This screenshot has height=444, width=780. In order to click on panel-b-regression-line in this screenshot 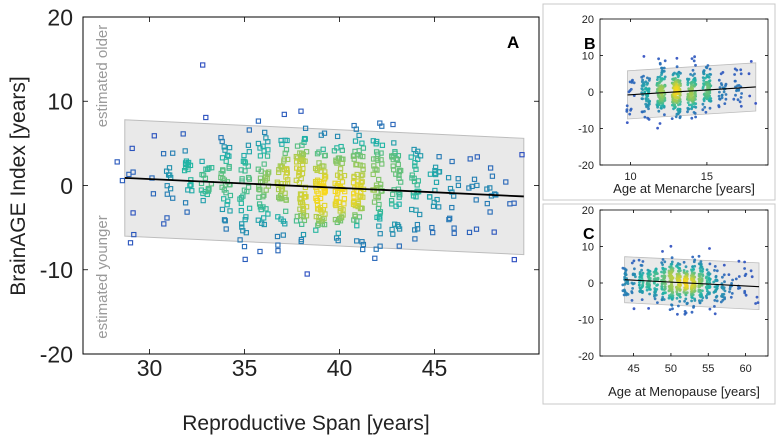, I will do `click(691, 91)`.